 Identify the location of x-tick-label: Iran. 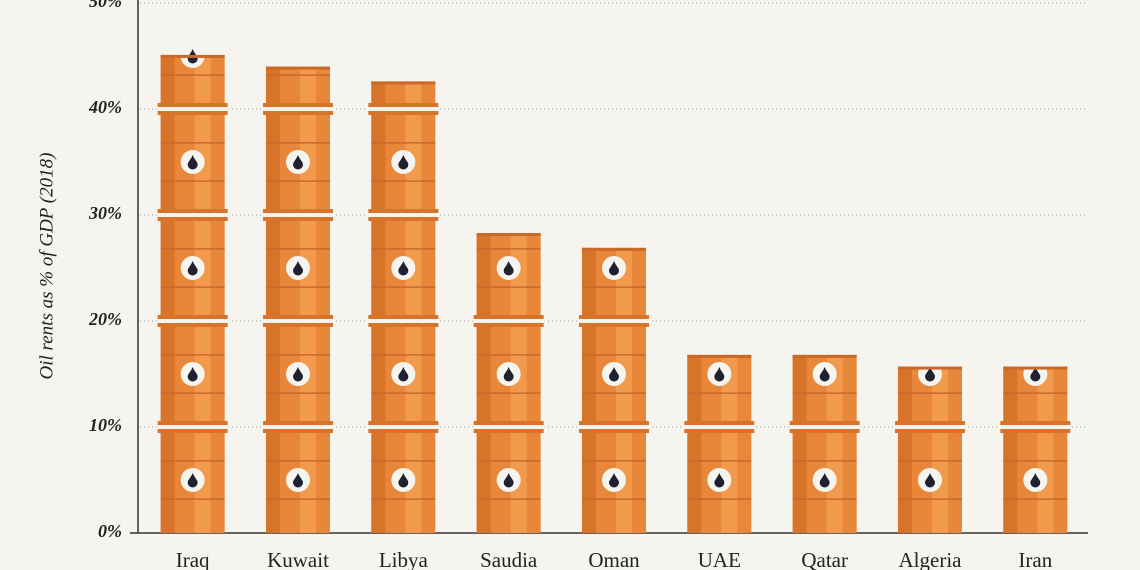
(1035, 559).